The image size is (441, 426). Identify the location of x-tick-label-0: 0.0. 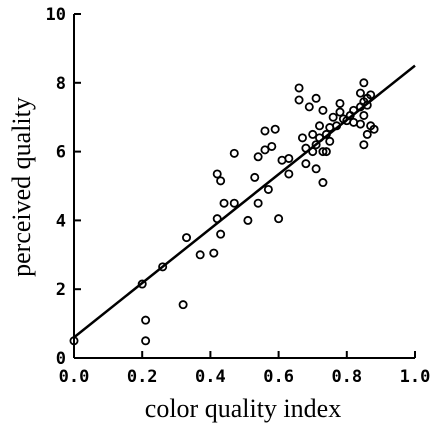
(74, 377).